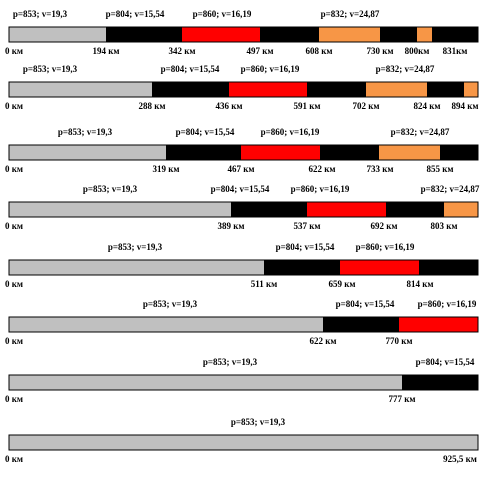  What do you see at coordinates (460, 459) in the screenshot?
I see `distance-label: 925,5 км` at bounding box center [460, 459].